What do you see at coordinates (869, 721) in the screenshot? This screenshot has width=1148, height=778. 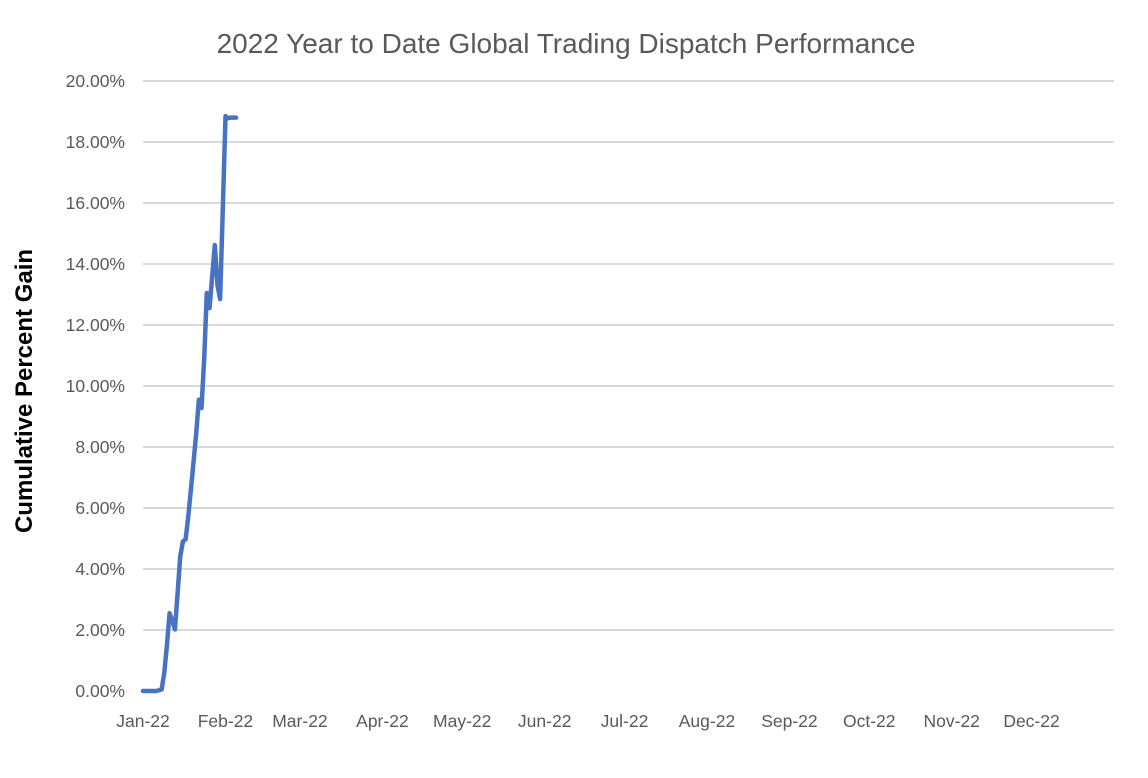 I see `x-tick-label: Oct-22` at bounding box center [869, 721].